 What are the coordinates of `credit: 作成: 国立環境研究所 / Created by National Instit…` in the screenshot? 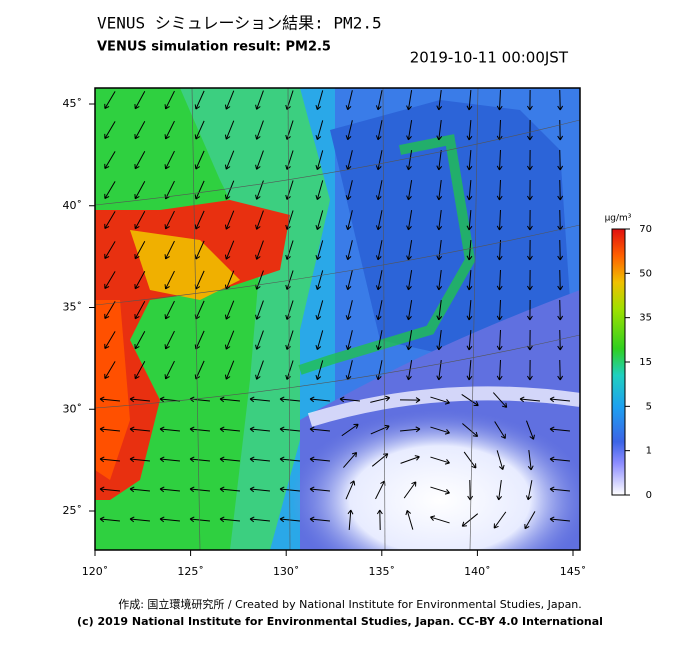 It's located at (350, 604).